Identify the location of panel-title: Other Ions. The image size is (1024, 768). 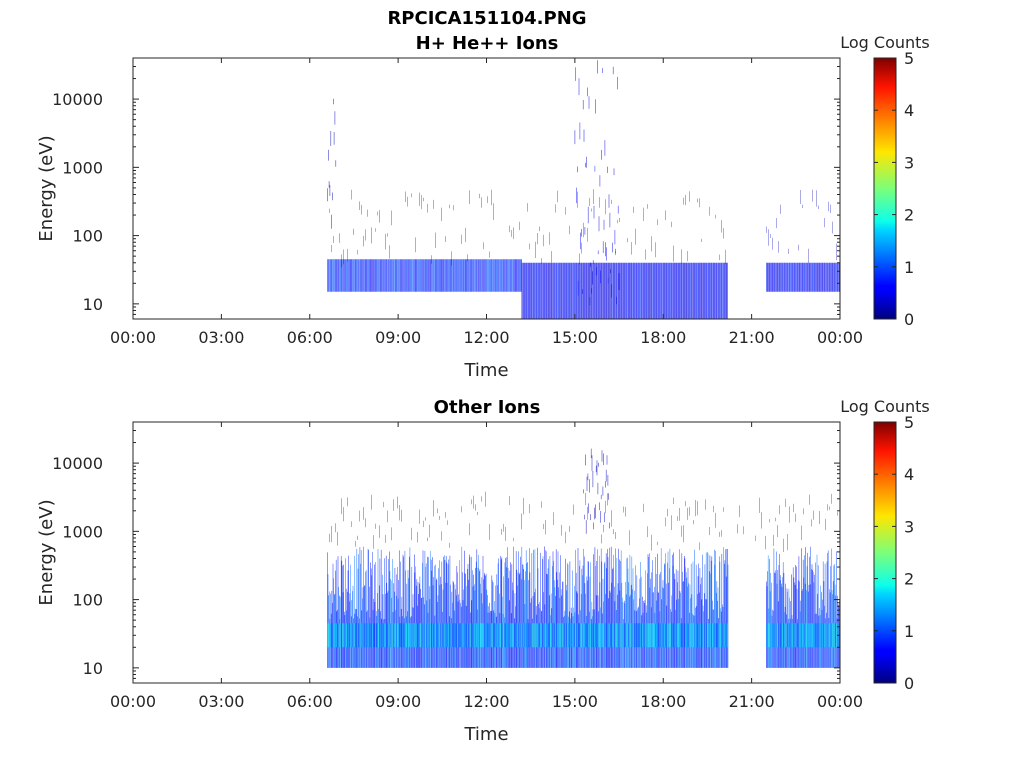
(487, 407).